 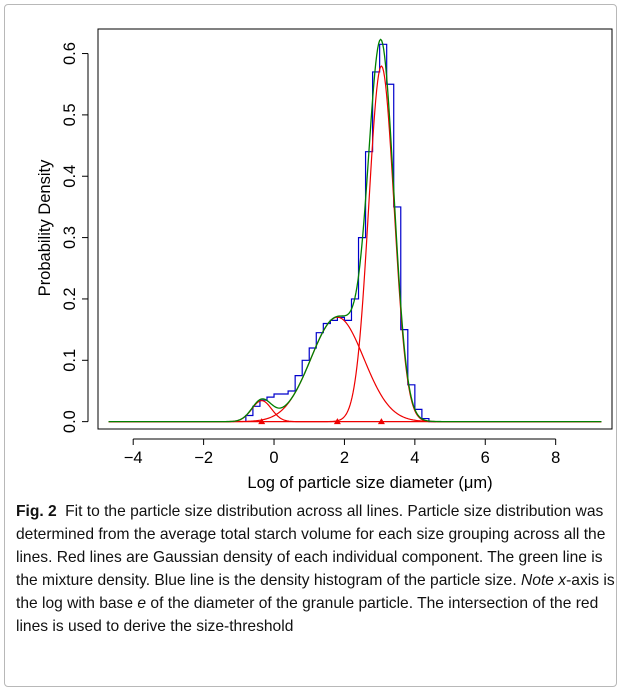 What do you see at coordinates (344, 458) in the screenshot?
I see `x-tick-label: 2` at bounding box center [344, 458].